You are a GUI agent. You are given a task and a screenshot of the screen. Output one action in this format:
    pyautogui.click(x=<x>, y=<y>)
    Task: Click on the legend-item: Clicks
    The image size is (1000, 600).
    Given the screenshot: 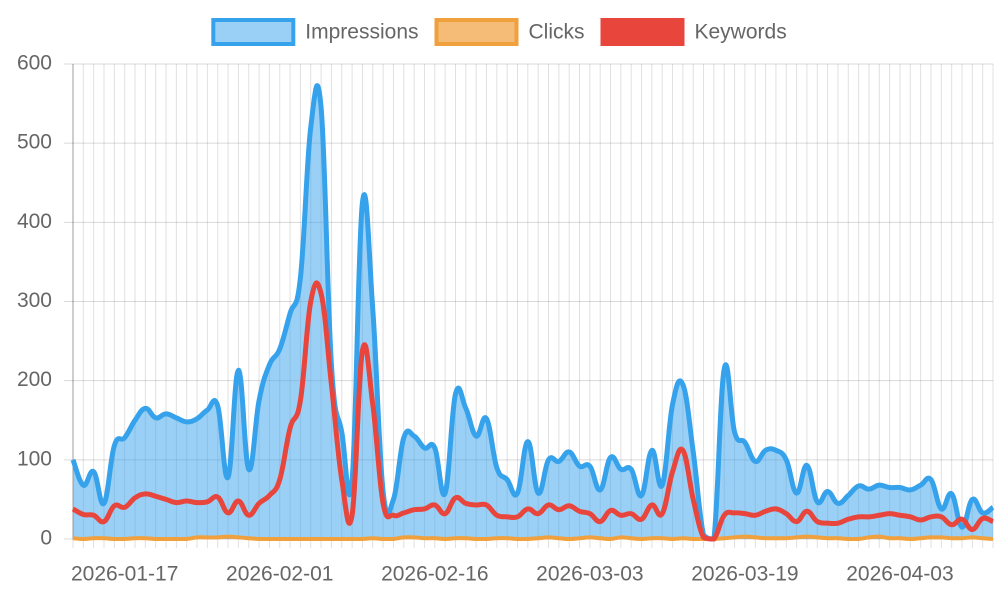 What is the action you would take?
    pyautogui.click(x=509, y=32)
    